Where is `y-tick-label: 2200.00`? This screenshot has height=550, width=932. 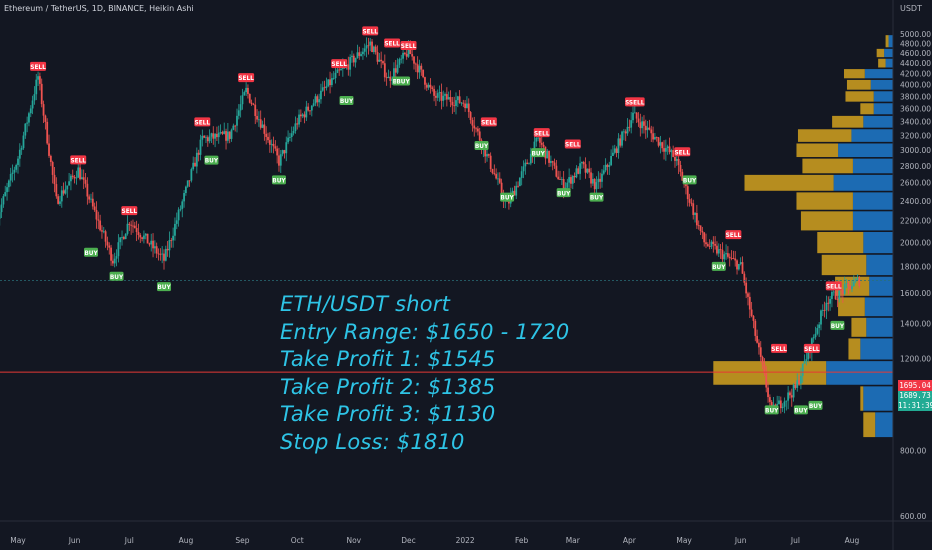 y-tick-label: 2200.00 is located at coordinates (915, 221).